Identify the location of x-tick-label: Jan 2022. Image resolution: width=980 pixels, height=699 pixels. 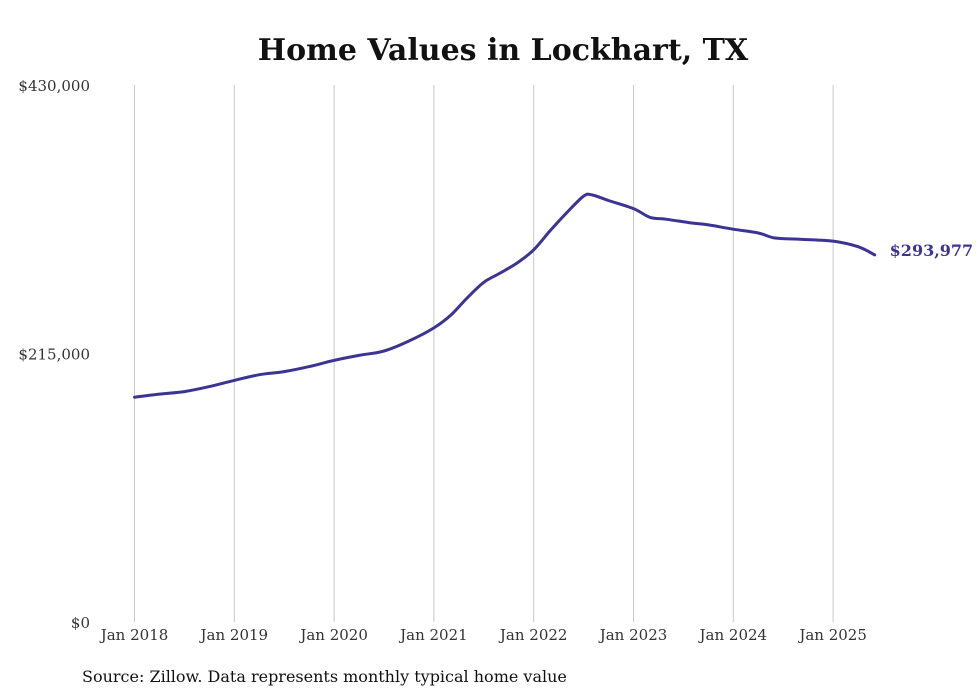
(533, 635).